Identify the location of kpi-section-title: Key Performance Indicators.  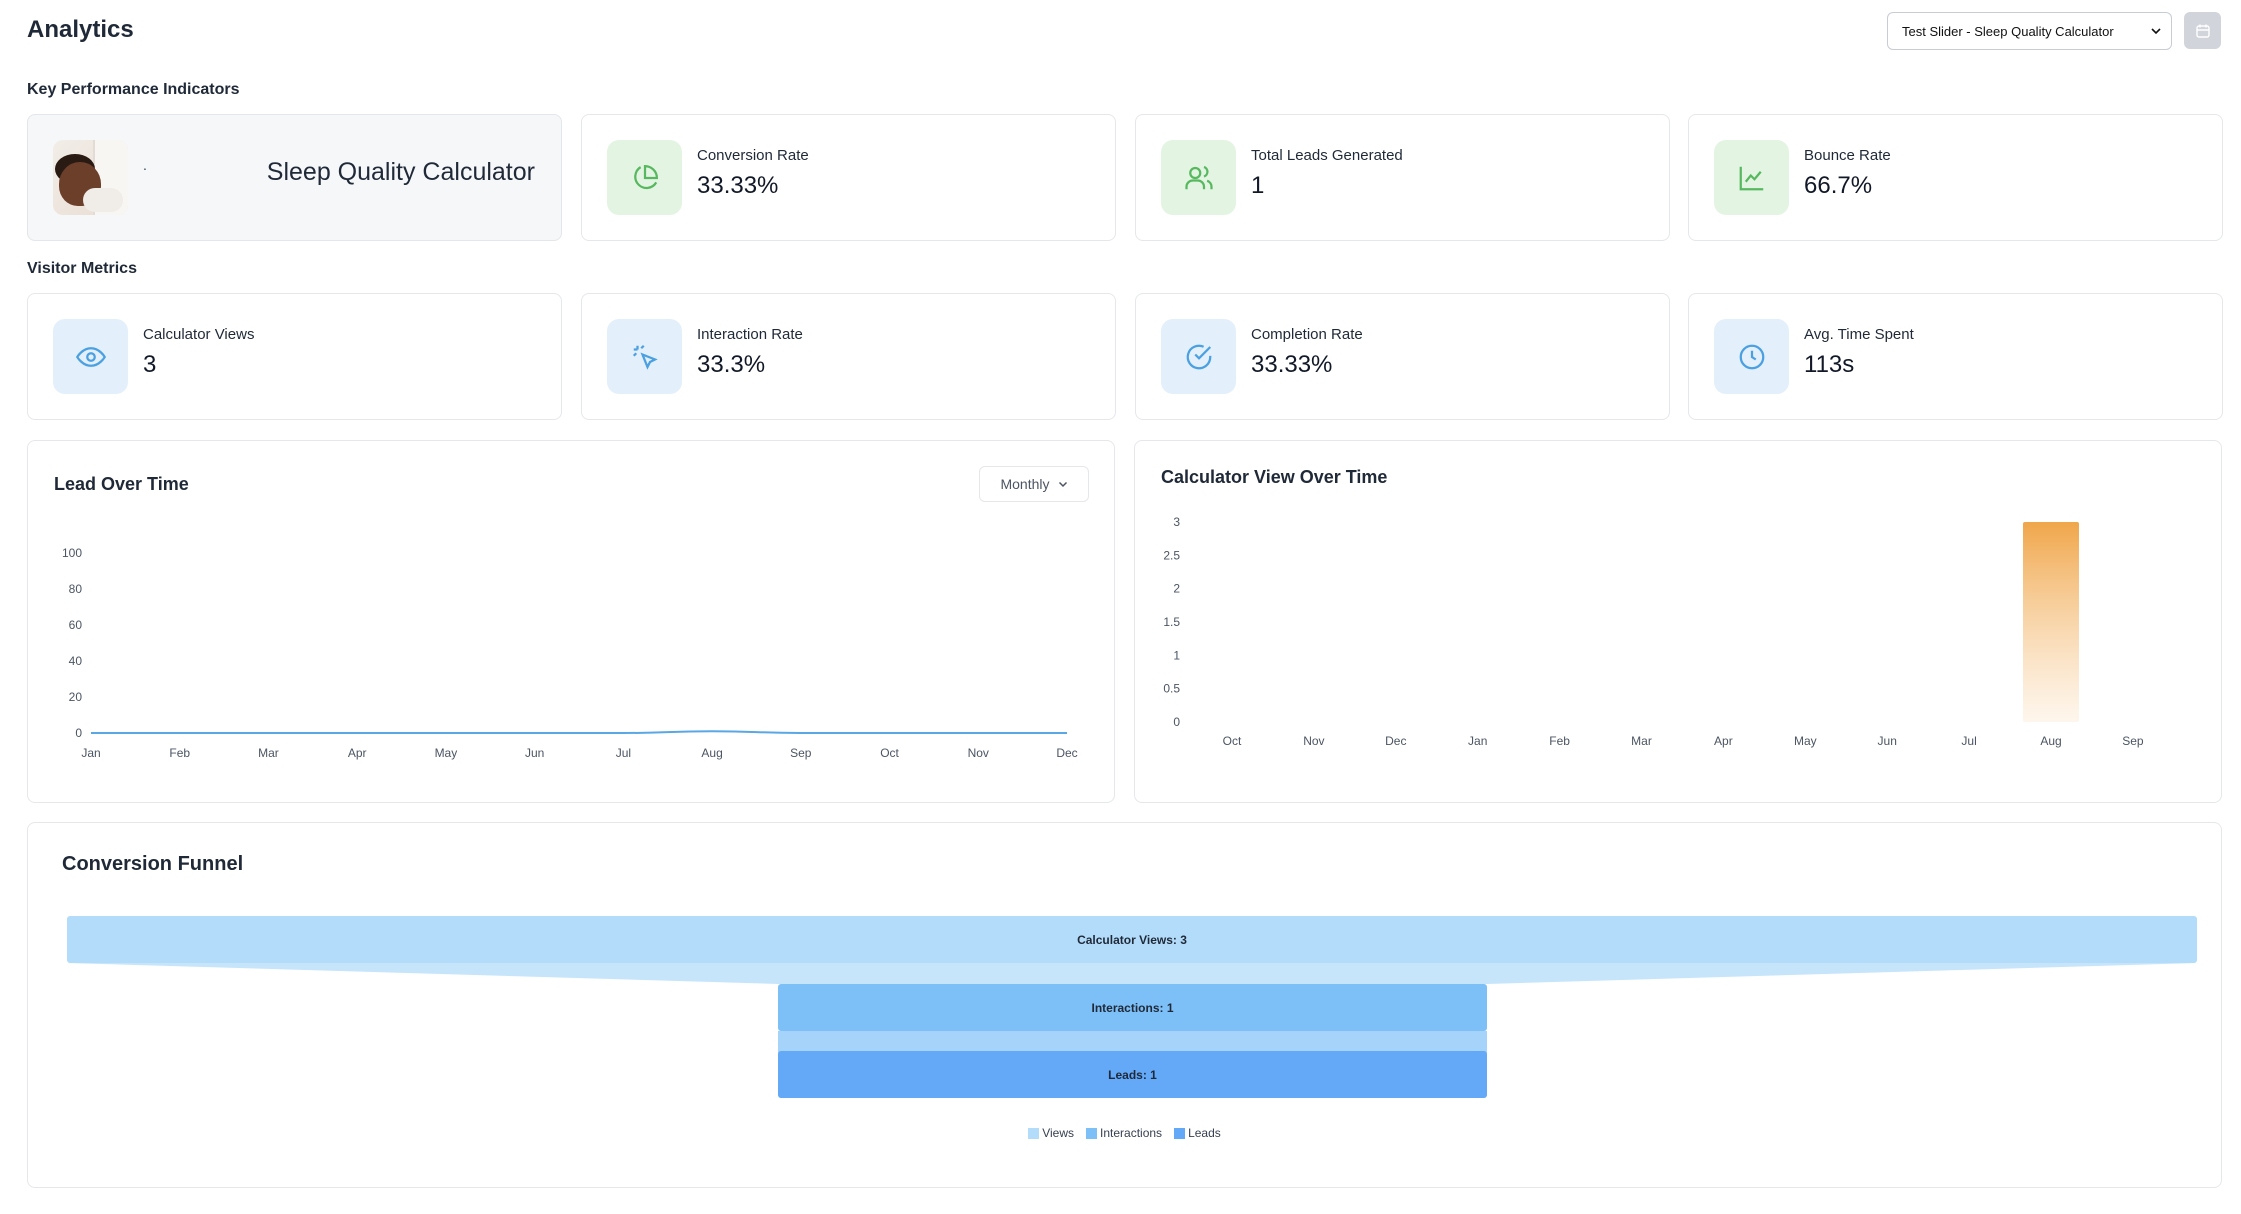
(133, 89).